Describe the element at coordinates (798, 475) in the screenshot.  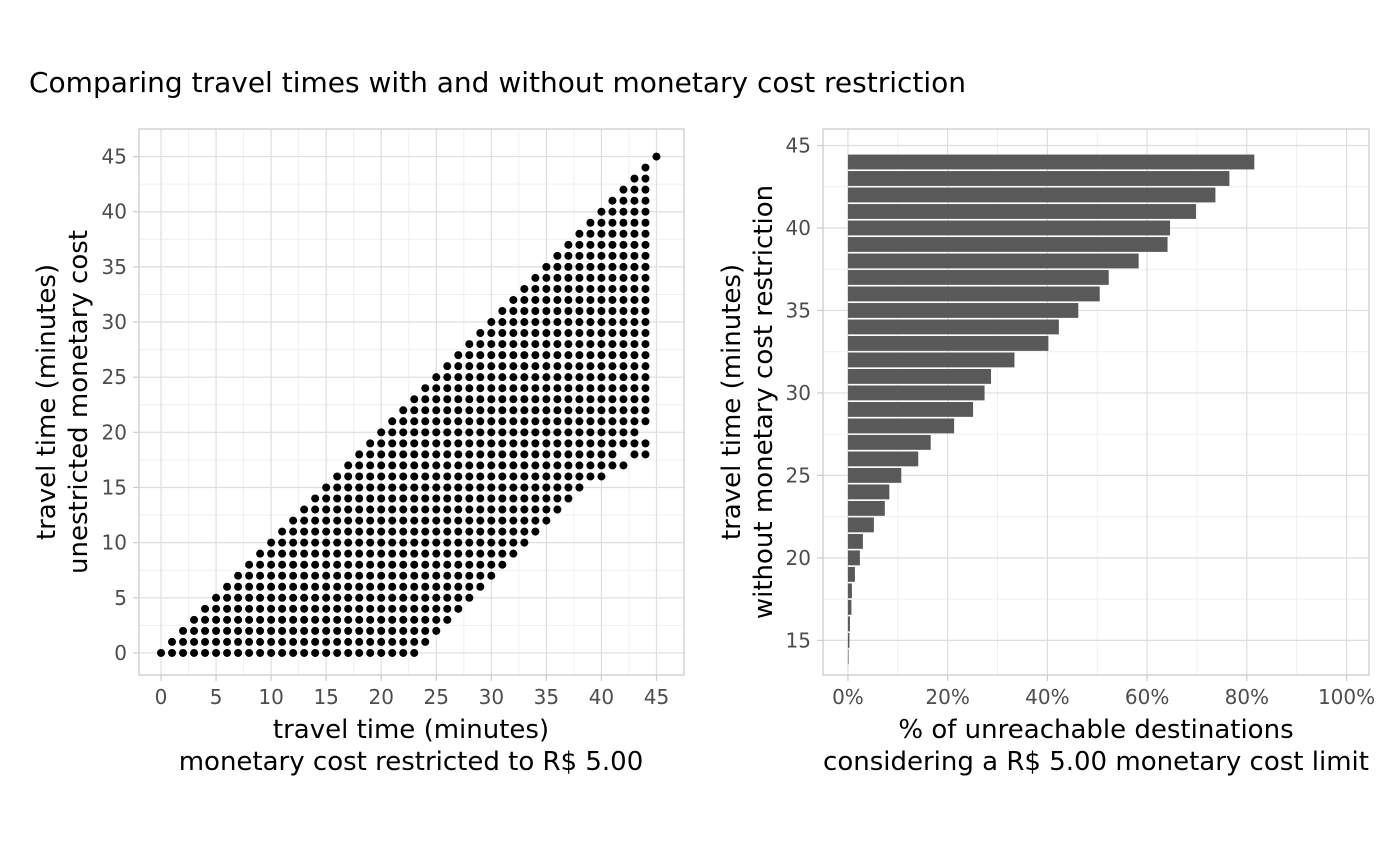
I see `y-tick-label: 25` at that location.